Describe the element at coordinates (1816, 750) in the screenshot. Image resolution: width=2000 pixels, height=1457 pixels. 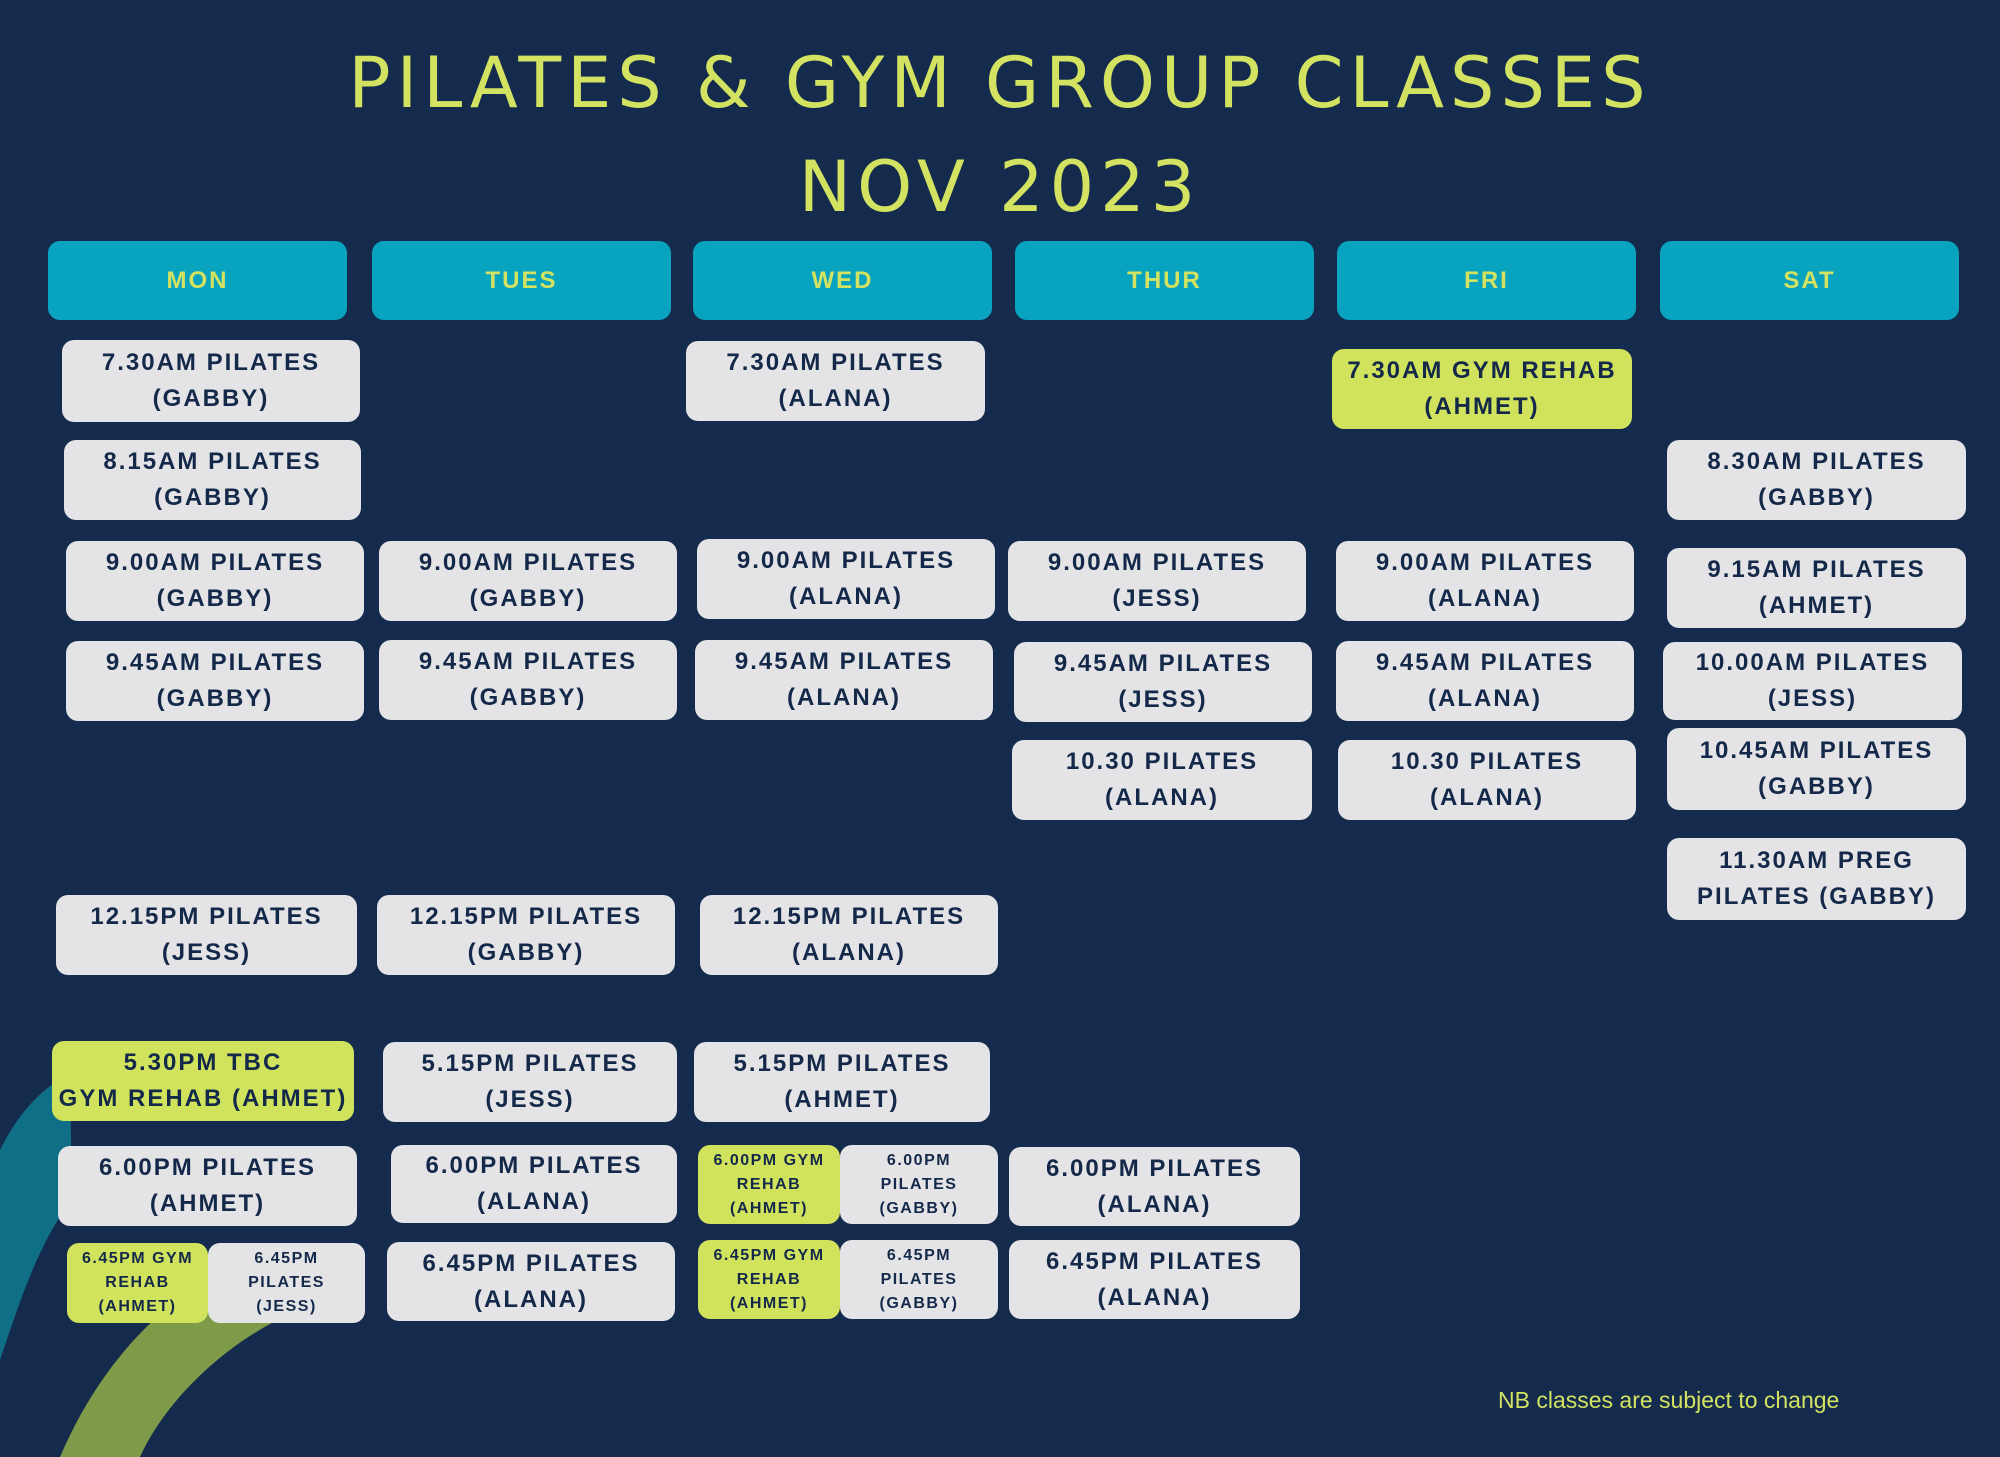
I see `class-time: 10.45AM PILATES` at that location.